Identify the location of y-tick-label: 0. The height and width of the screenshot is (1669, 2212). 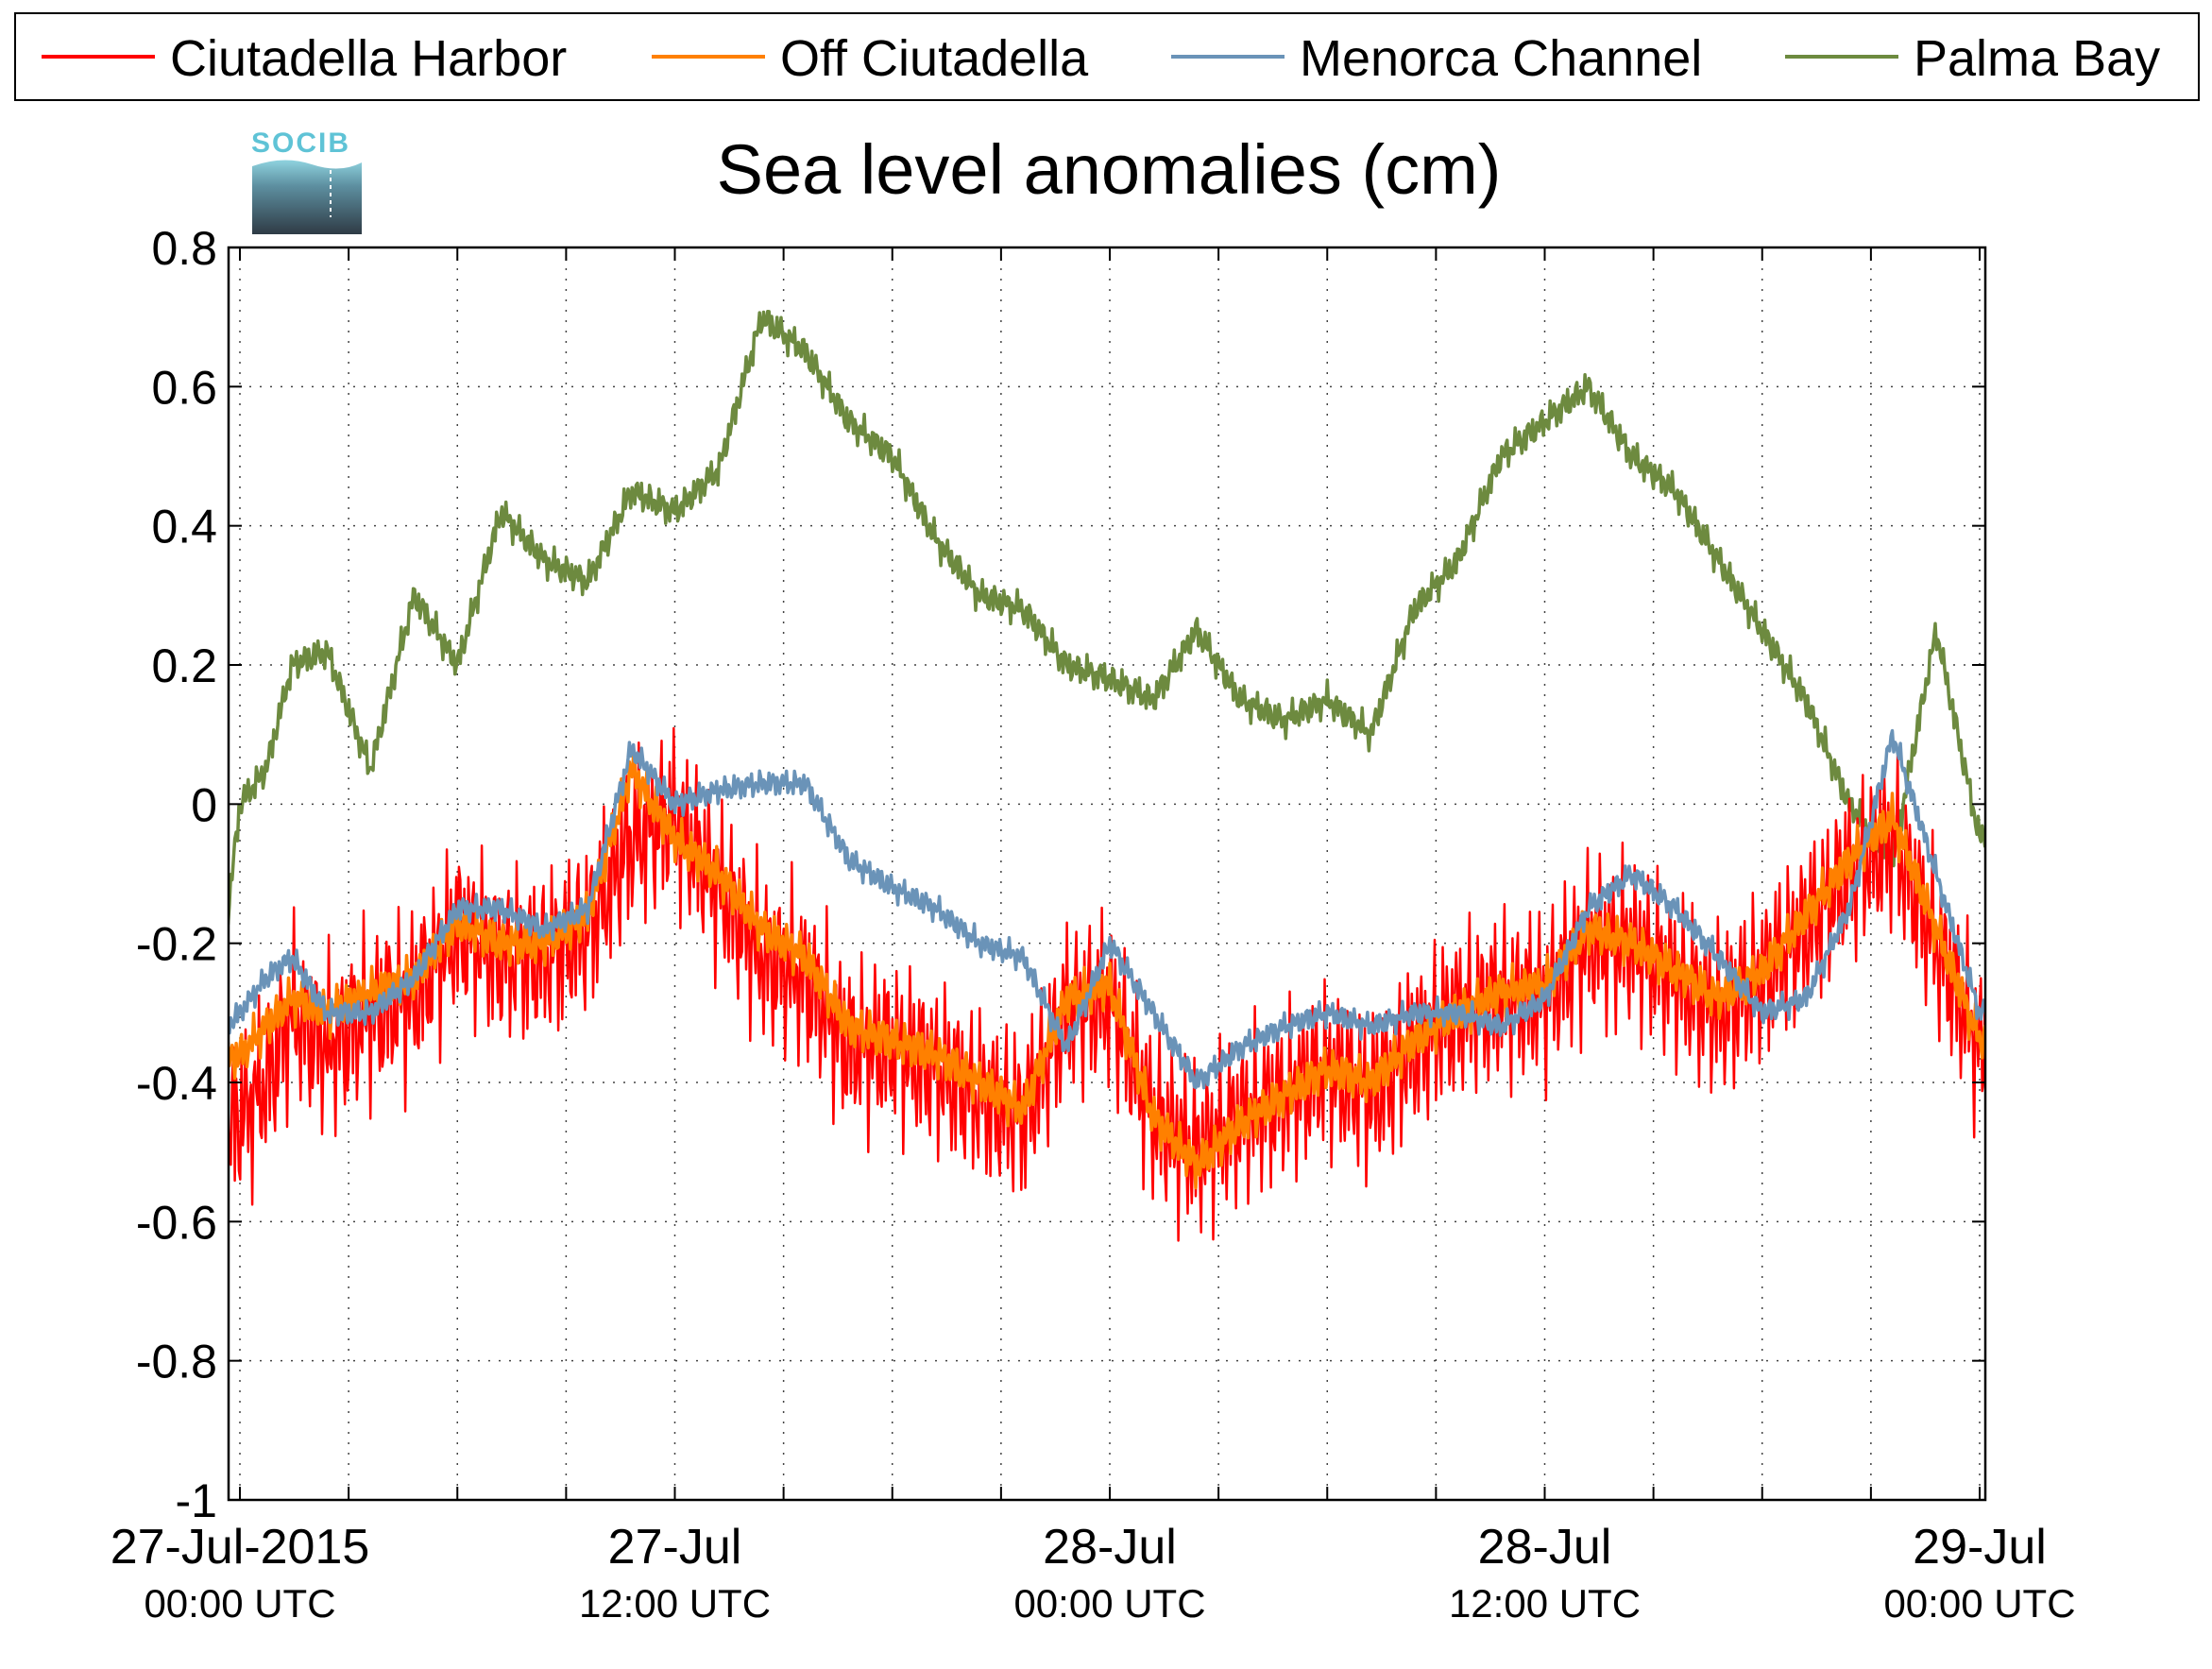
(204, 805).